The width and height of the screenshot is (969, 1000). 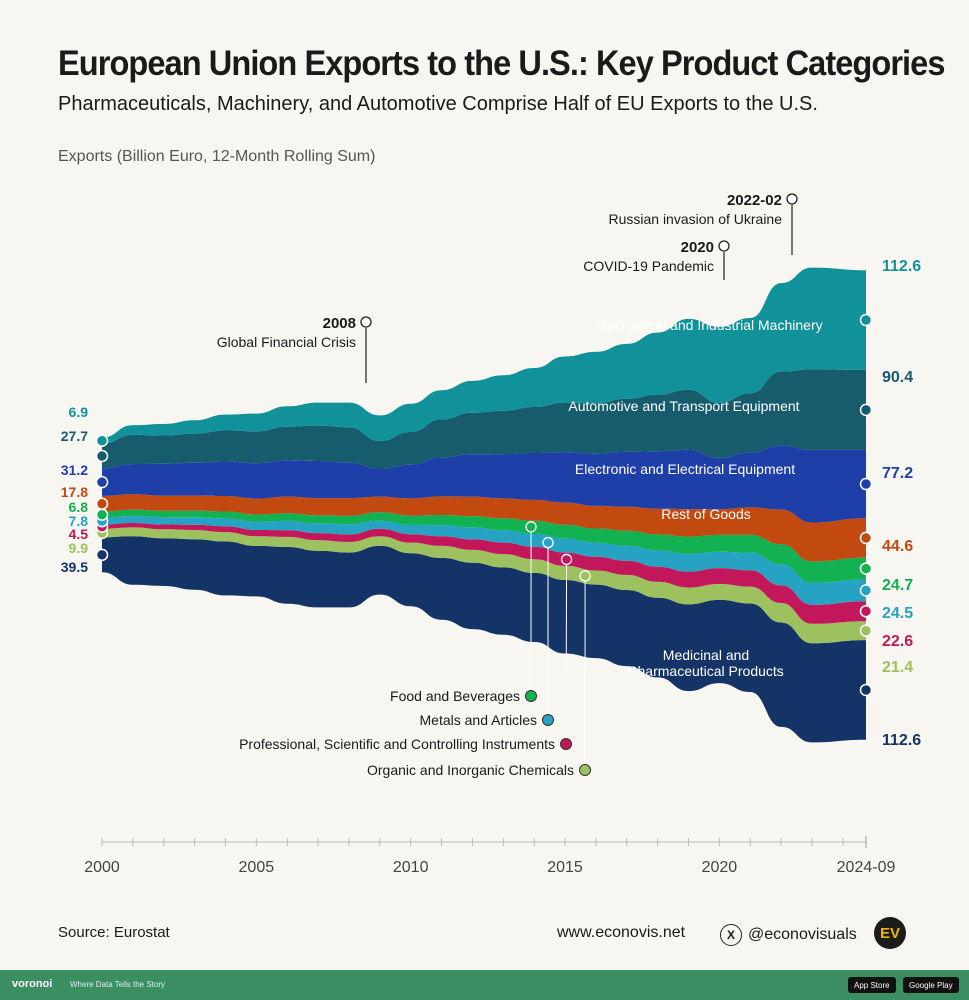 What do you see at coordinates (79, 534) in the screenshot?
I see `start-value-label: 4.5` at bounding box center [79, 534].